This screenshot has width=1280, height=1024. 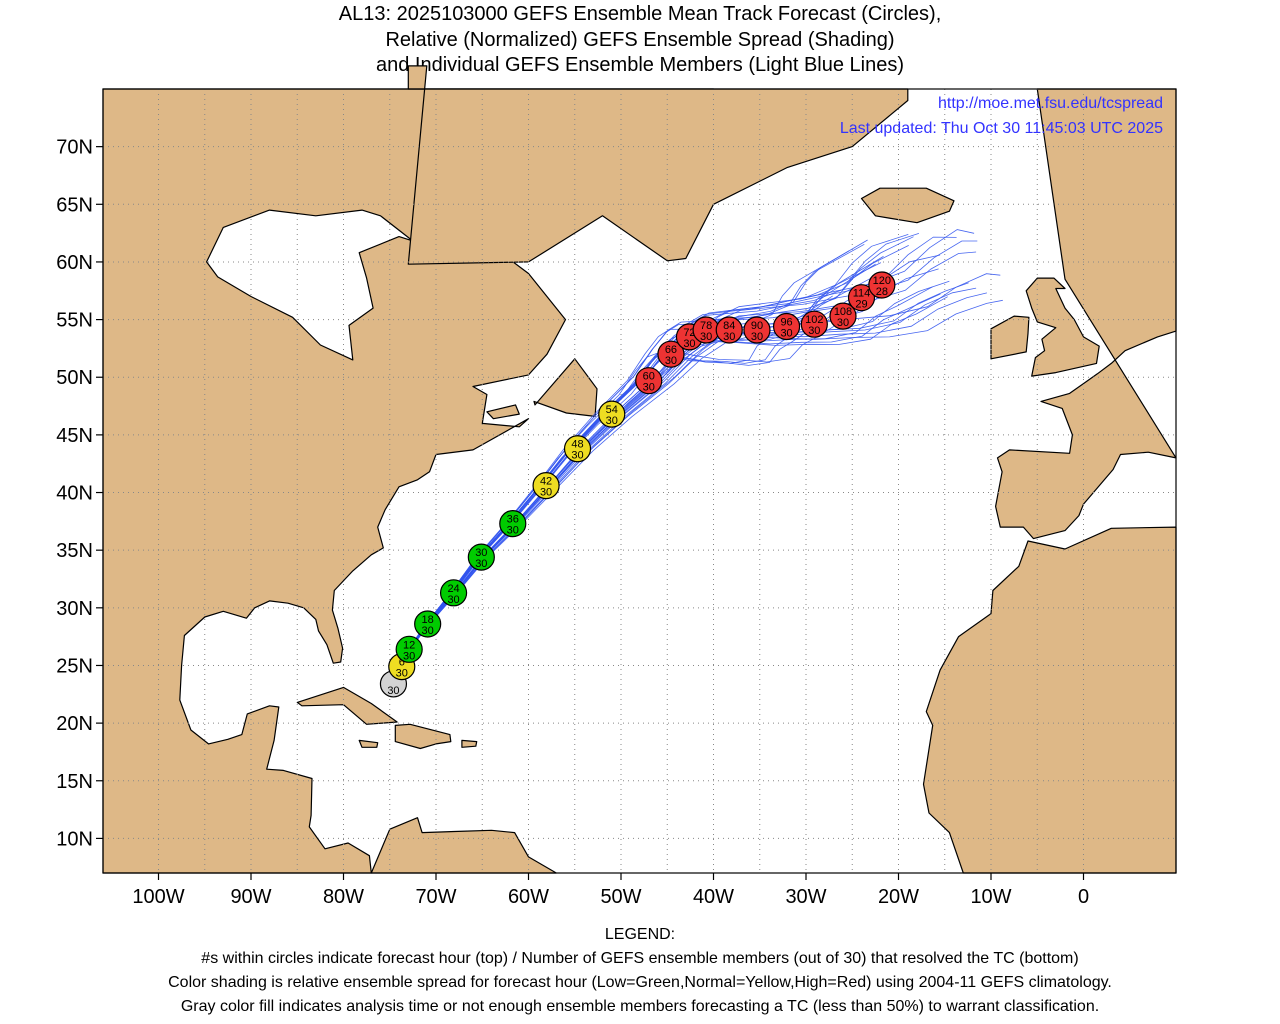 I want to click on forecast-hour-label: 12, so click(x=409, y=645).